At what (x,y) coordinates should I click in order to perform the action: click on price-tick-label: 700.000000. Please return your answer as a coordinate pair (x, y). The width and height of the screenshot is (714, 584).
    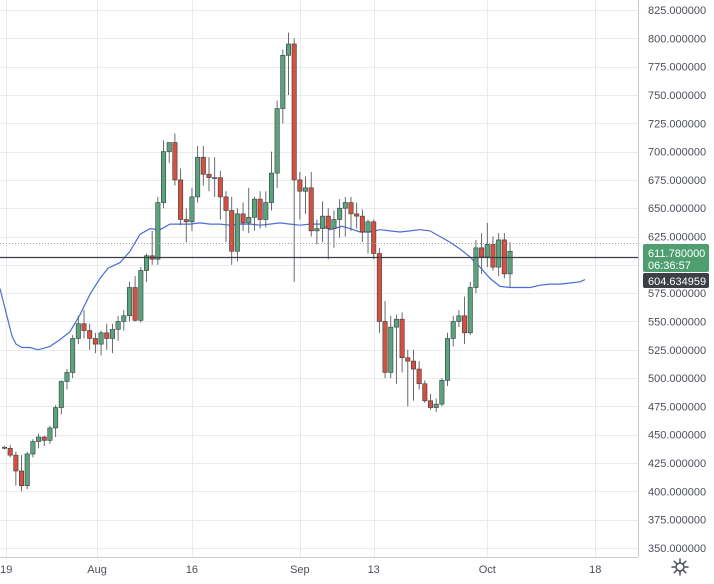
    Looking at the image, I should click on (677, 153).